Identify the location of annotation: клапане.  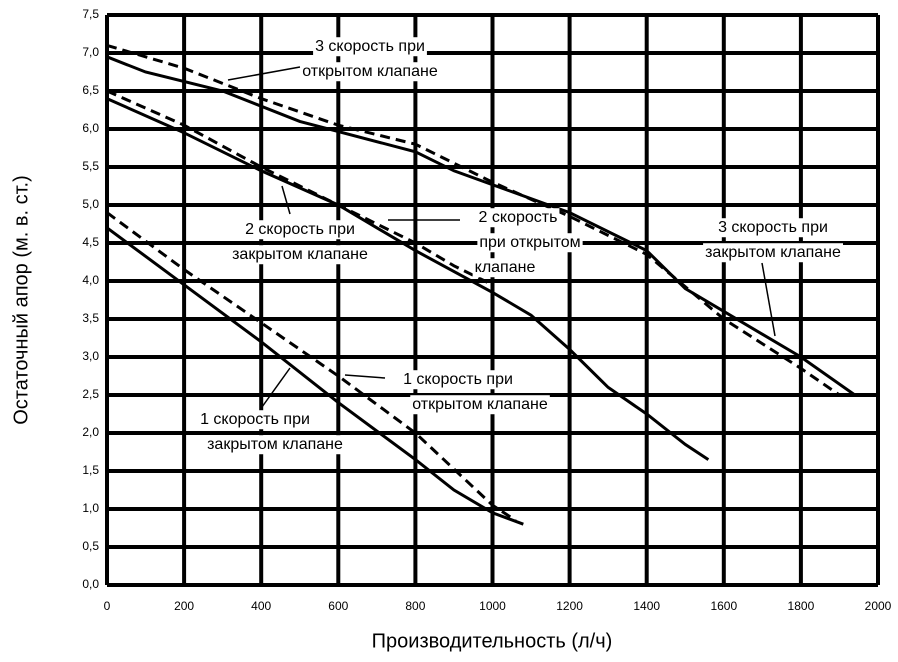
(505, 268).